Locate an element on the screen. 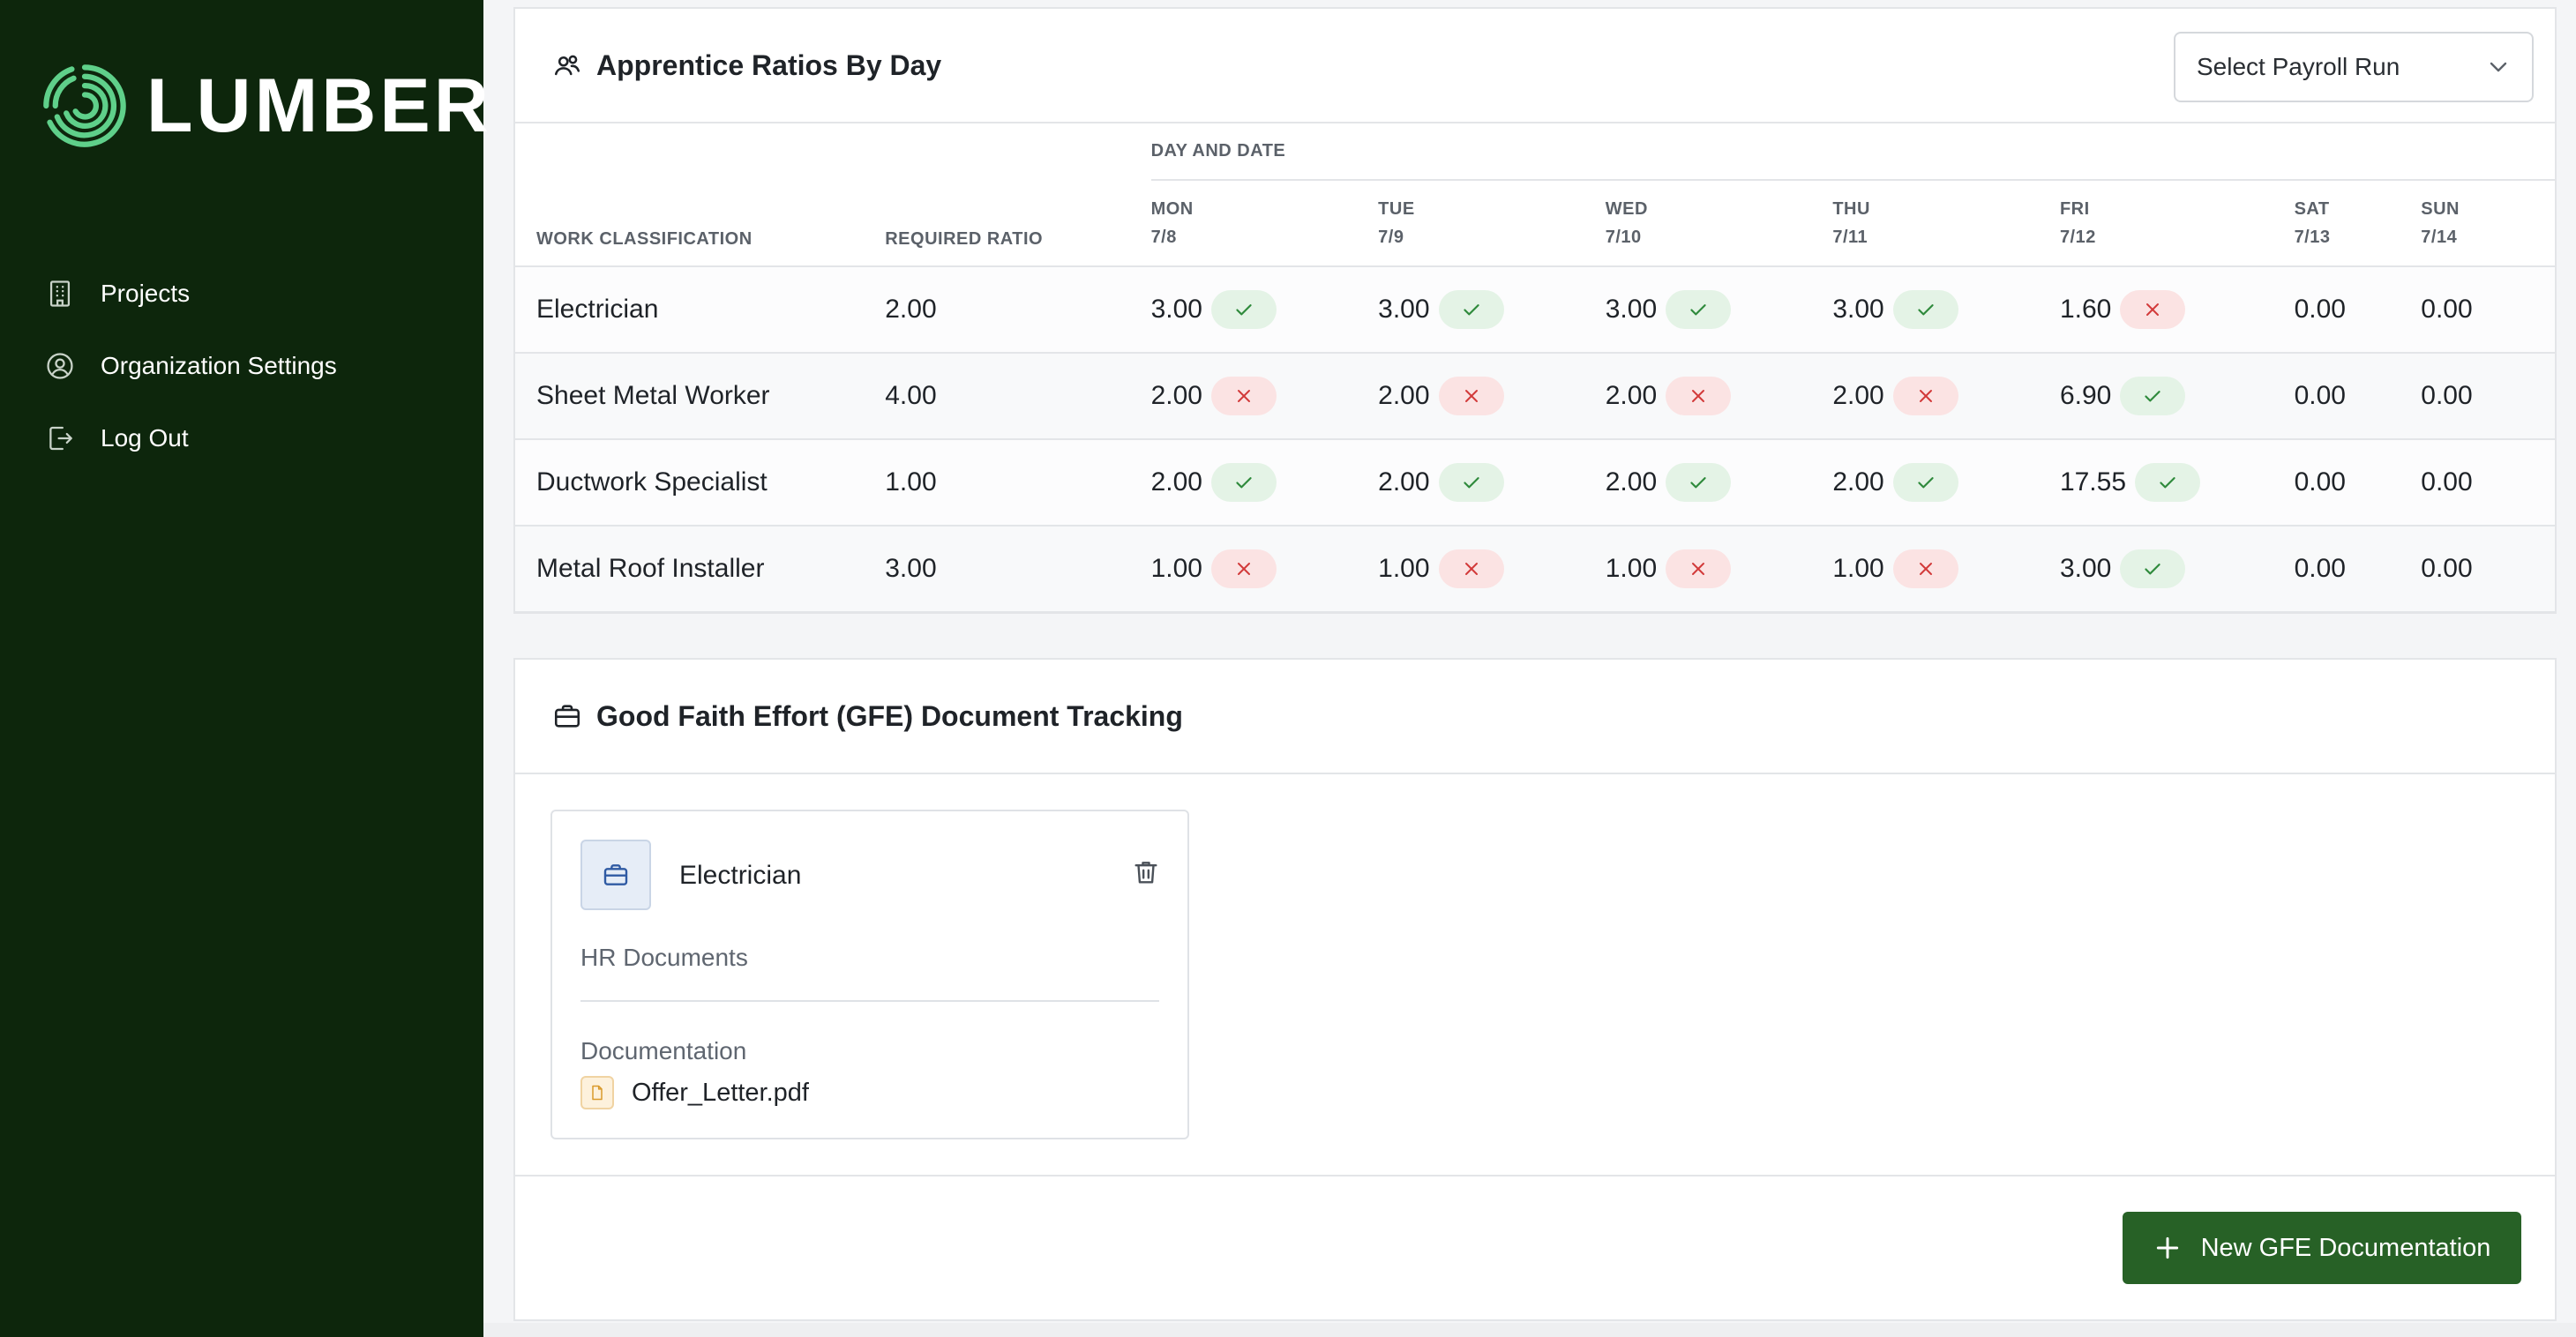  required-ratio-cell: 3.00 is located at coordinates (911, 568).